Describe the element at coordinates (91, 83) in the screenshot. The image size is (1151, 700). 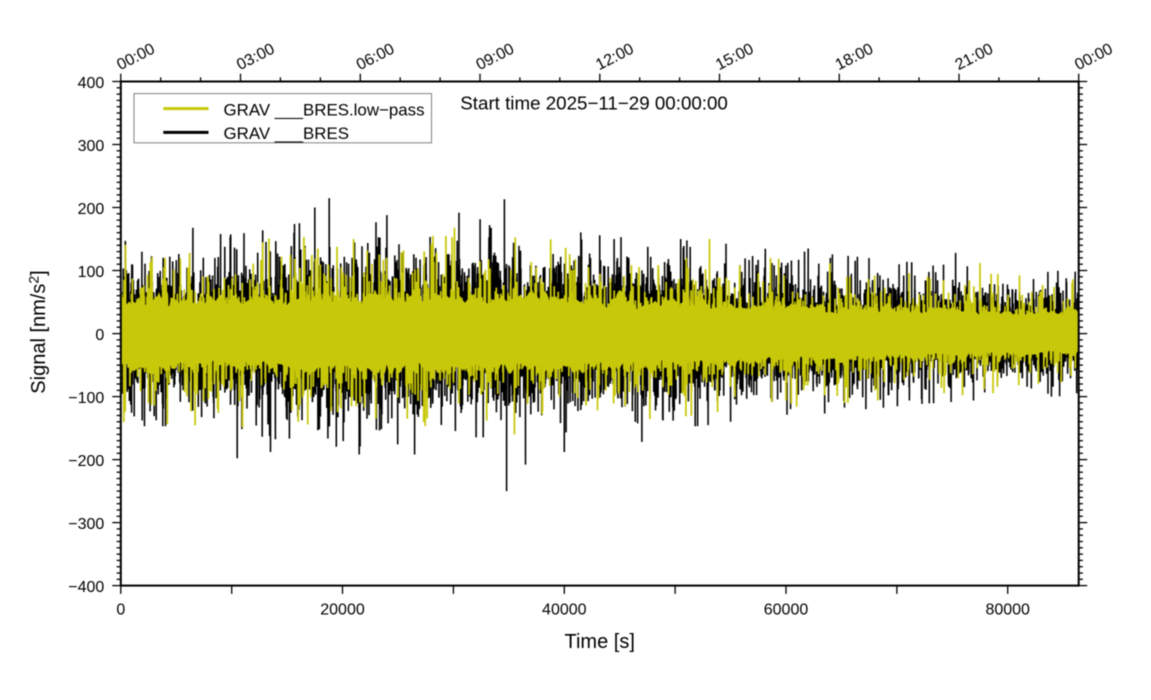
I see `svg-text: 400` at that location.